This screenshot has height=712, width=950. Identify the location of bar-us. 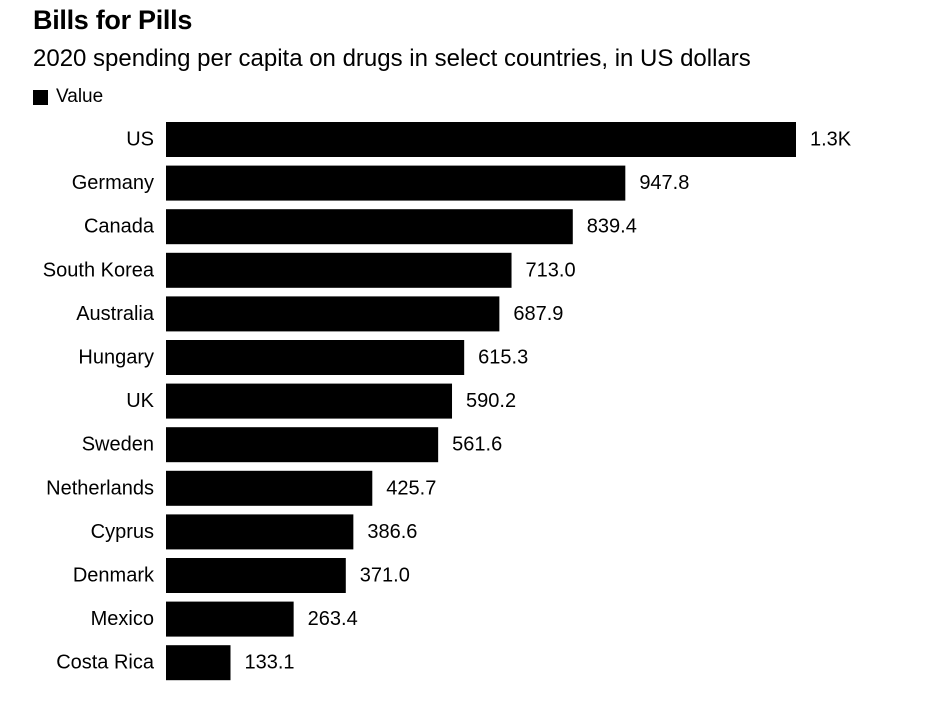
(481, 139).